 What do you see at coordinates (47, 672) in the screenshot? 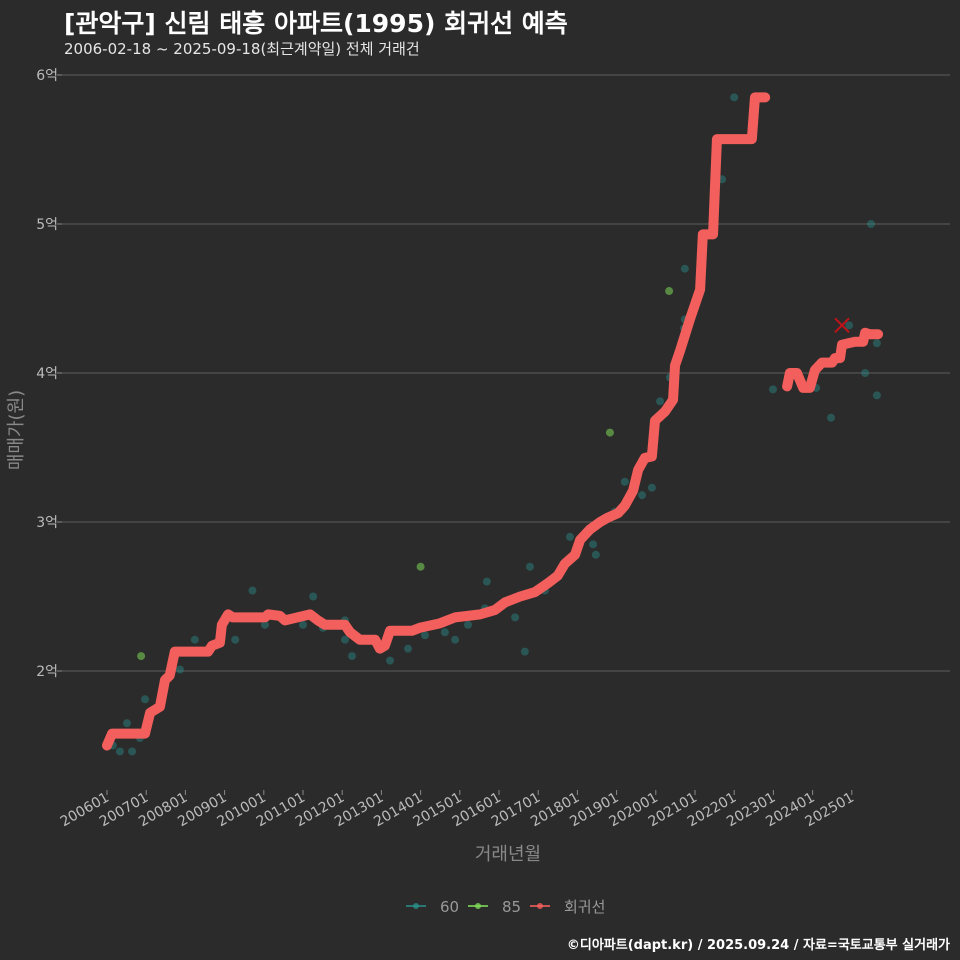
I see `y-tick-label: 2억` at bounding box center [47, 672].